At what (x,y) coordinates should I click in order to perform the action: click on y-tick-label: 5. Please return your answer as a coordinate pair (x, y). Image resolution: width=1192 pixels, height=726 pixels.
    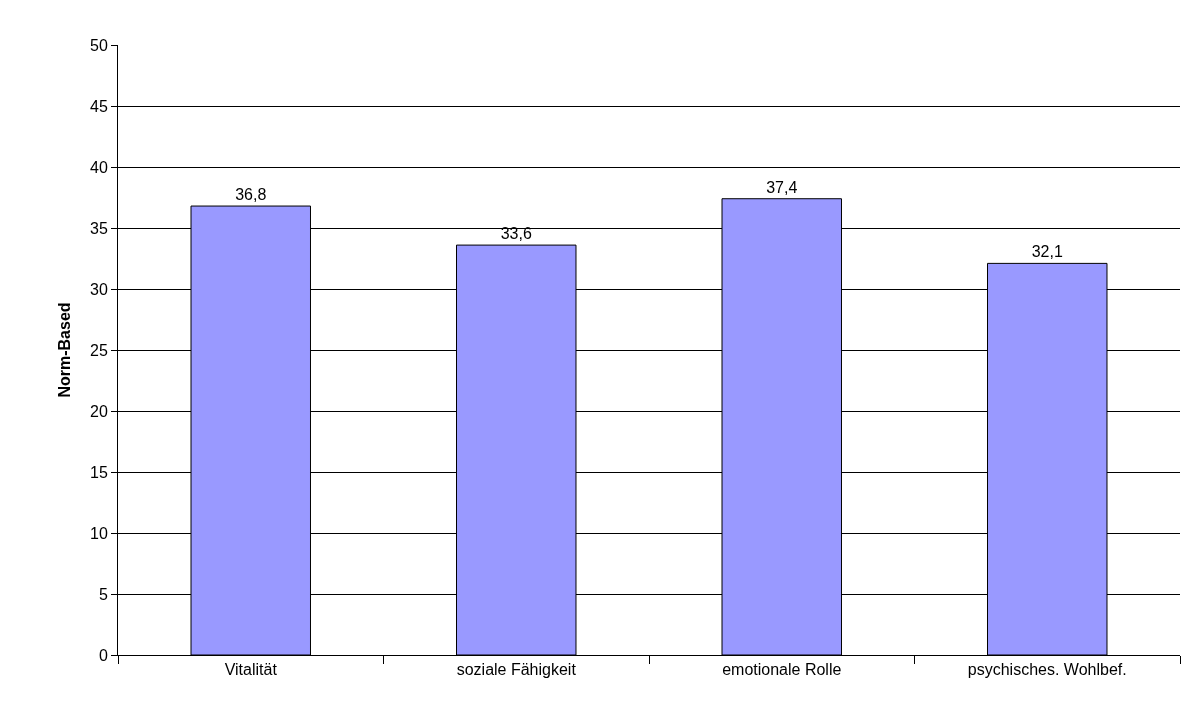
    Looking at the image, I should click on (103, 594).